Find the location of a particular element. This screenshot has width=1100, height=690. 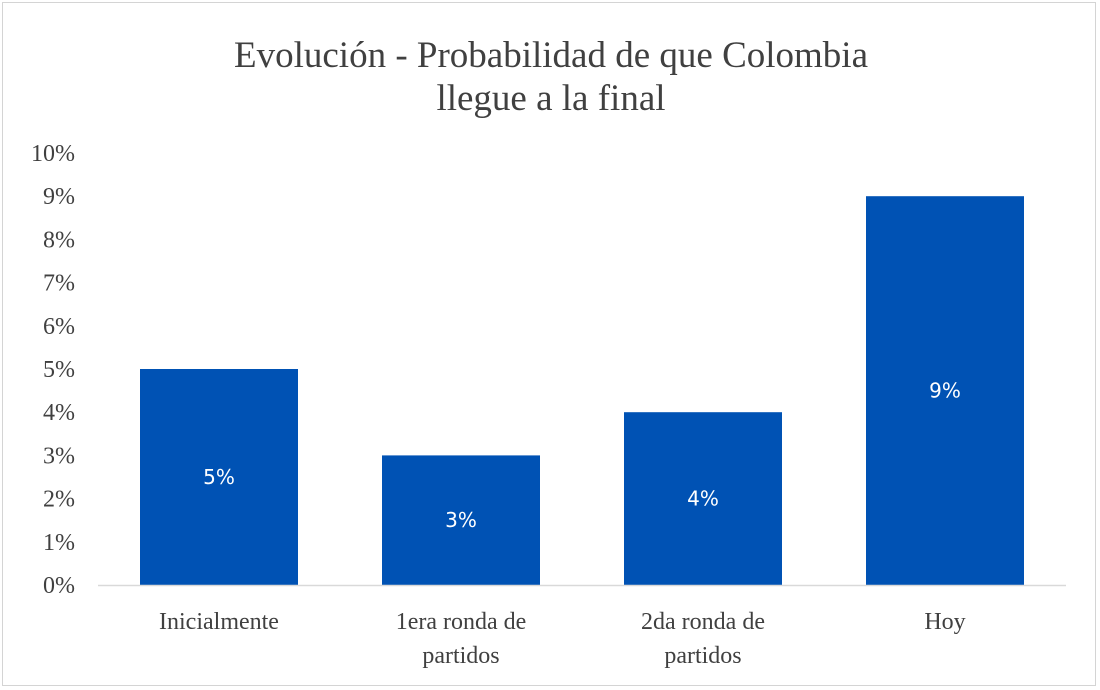

bar-data-label: 9% is located at coordinates (945, 391).